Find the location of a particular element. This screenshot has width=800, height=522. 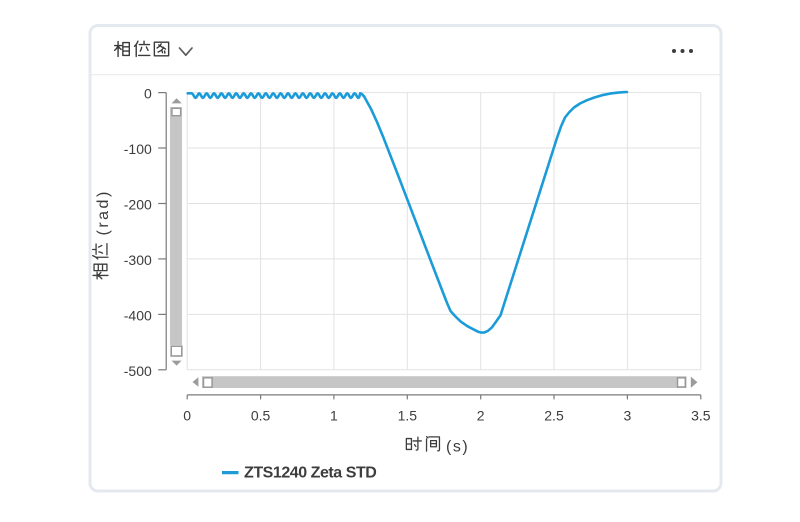

svg-text: (s) is located at coordinates (457, 447).